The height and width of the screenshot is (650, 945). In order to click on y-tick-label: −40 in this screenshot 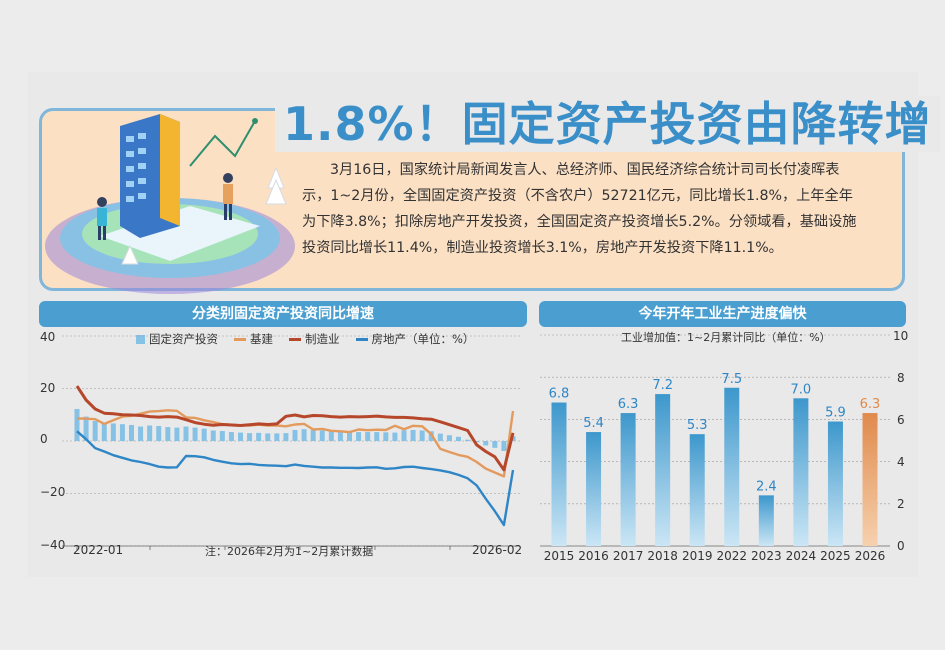, I will do `click(53, 545)`.